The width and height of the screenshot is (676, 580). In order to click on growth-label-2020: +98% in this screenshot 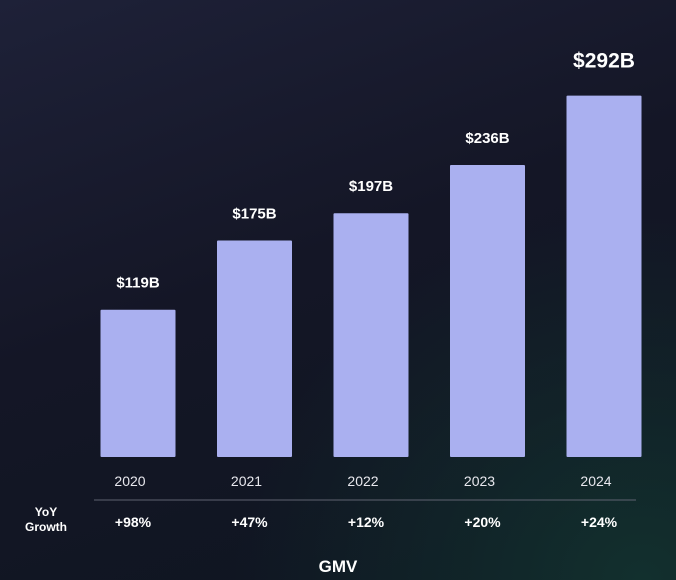, I will do `click(133, 522)`.